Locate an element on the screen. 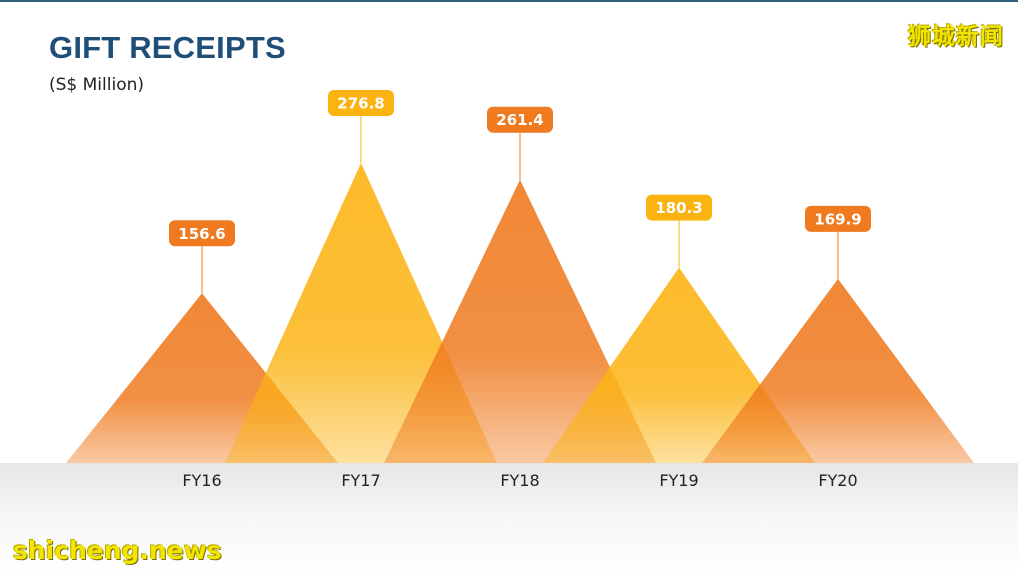  page-title: GIFT RECEIPTS is located at coordinates (167, 47).